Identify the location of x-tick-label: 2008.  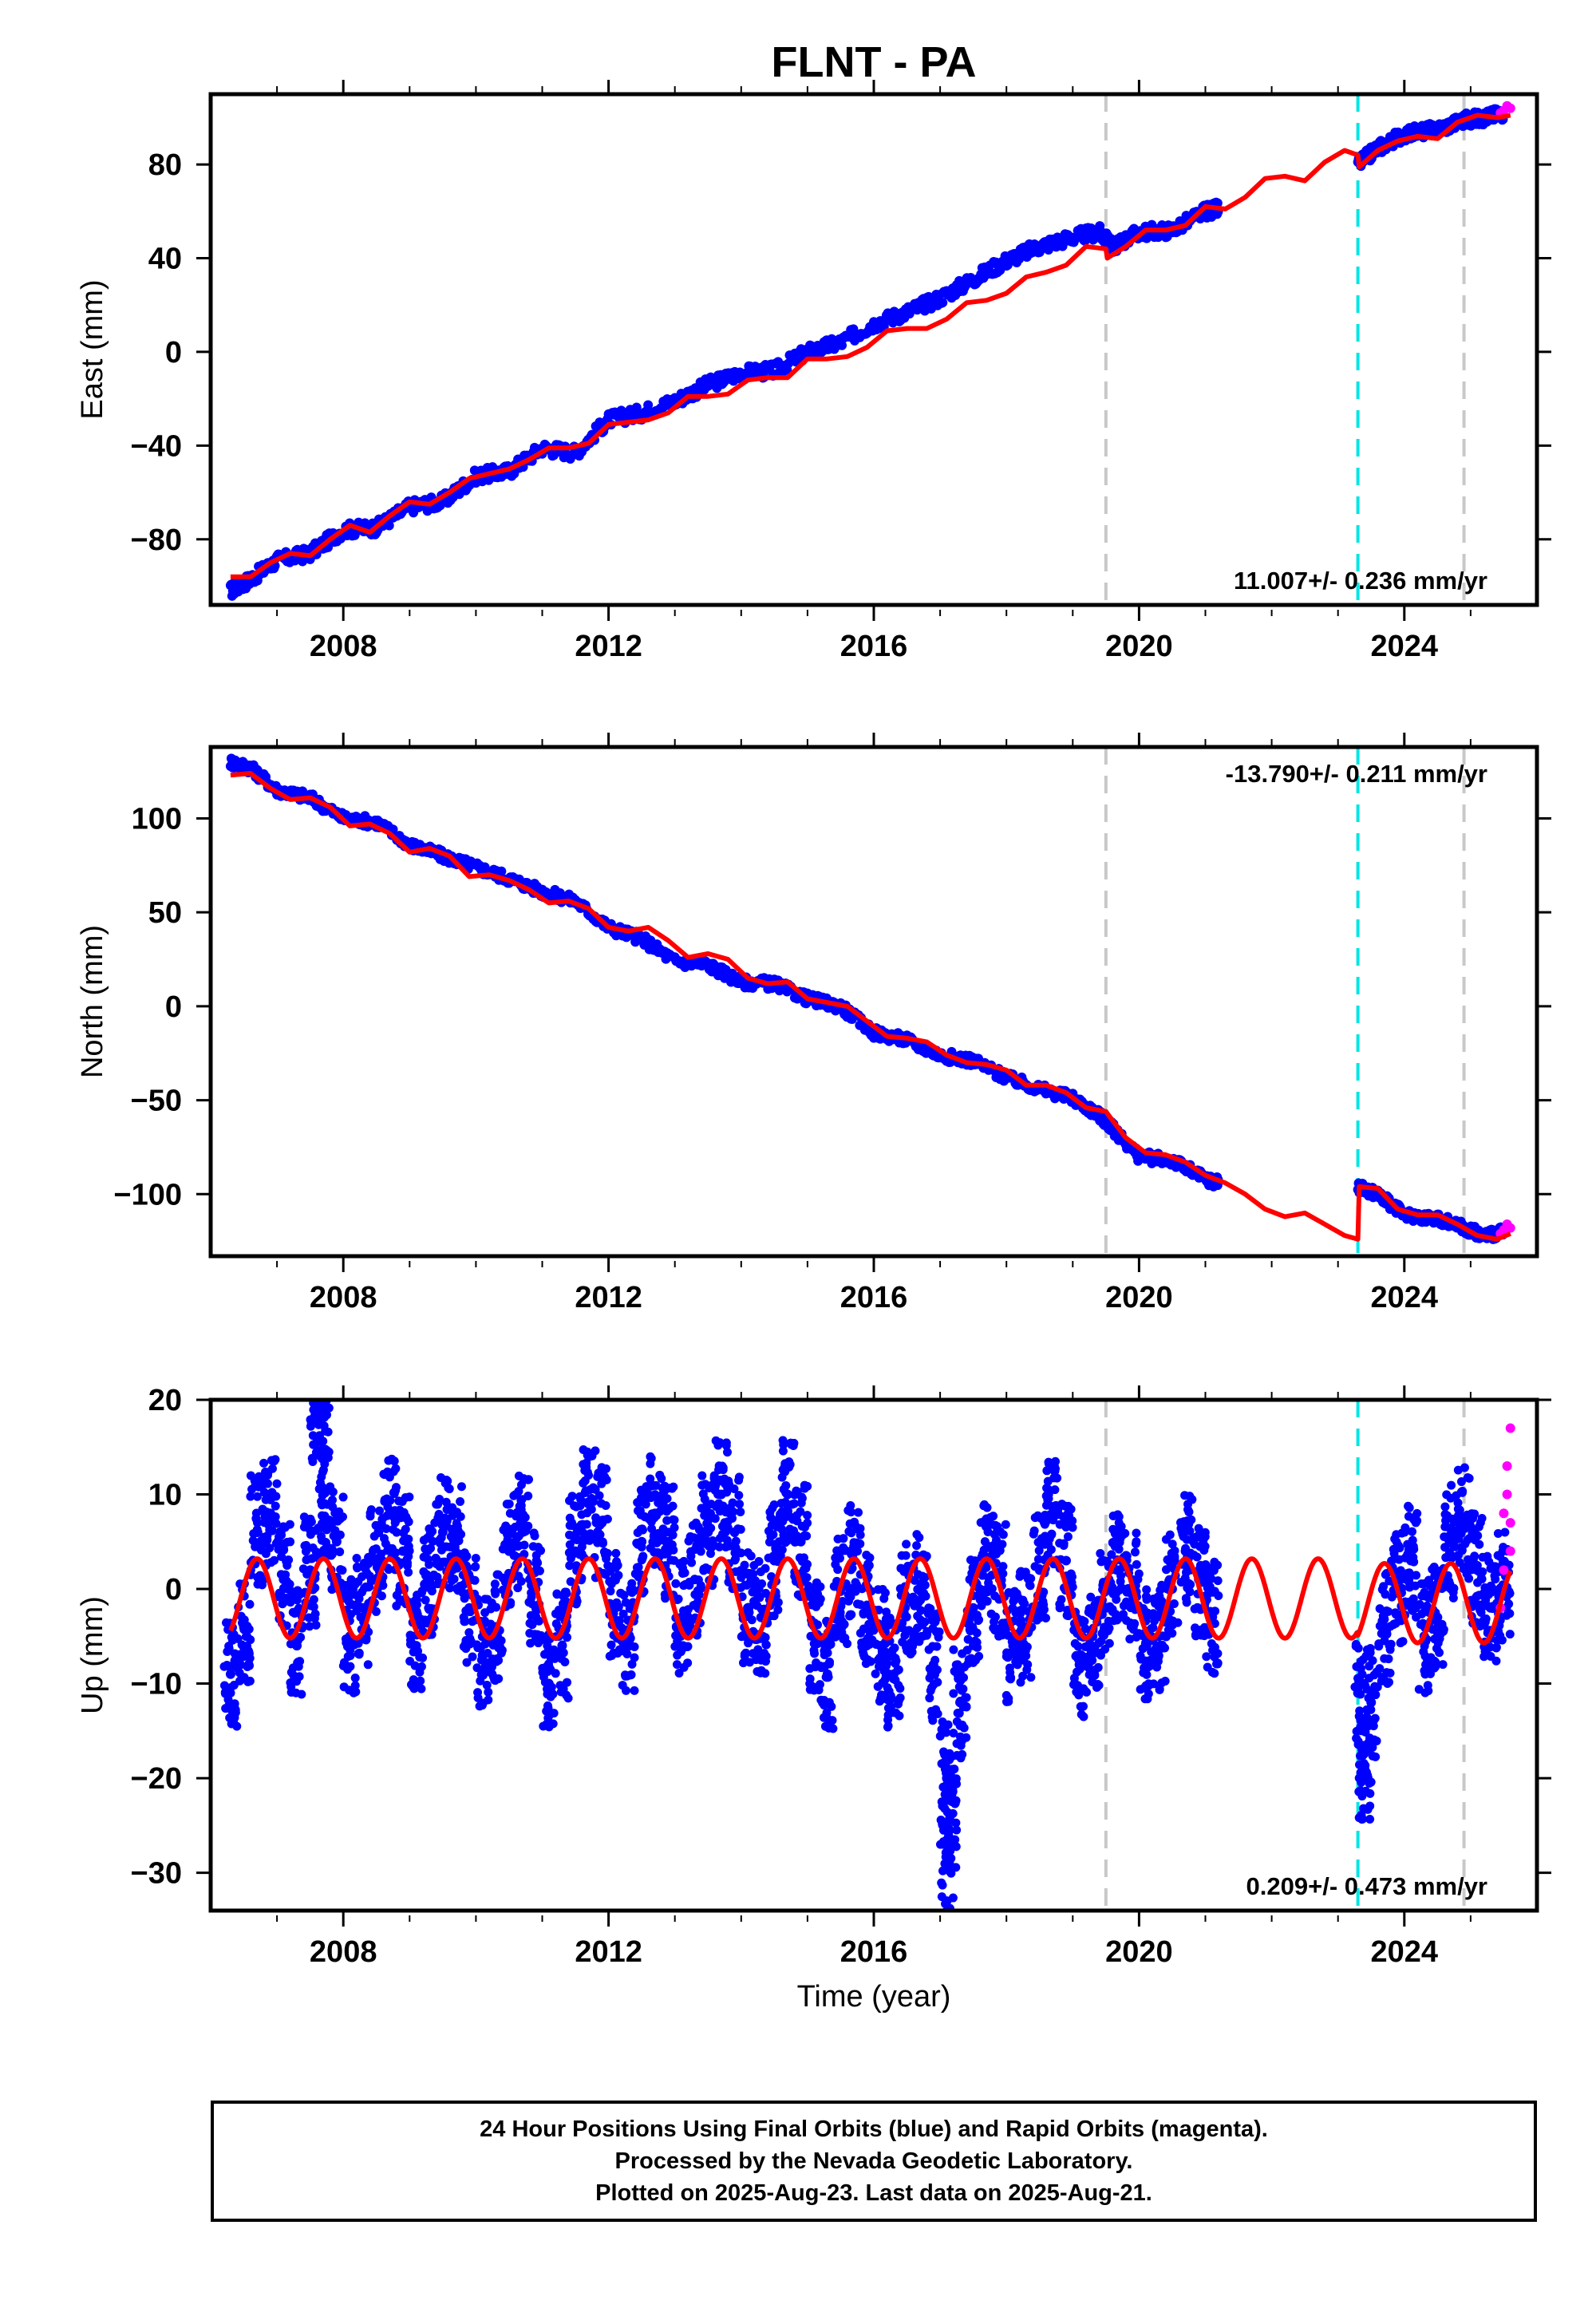
(343, 646).